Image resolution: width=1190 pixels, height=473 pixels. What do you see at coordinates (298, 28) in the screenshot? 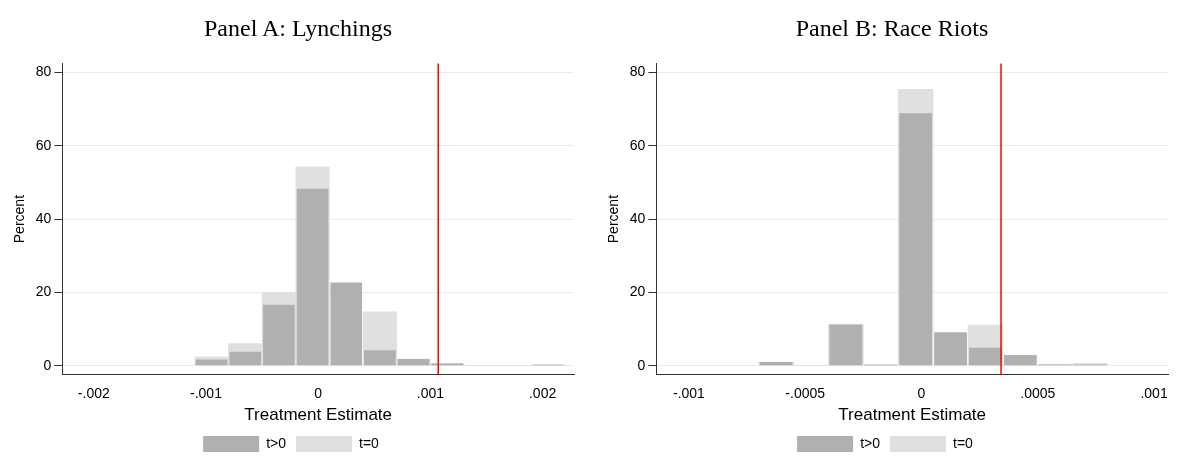
I see `chart-title: Panel A: Lynchings` at bounding box center [298, 28].